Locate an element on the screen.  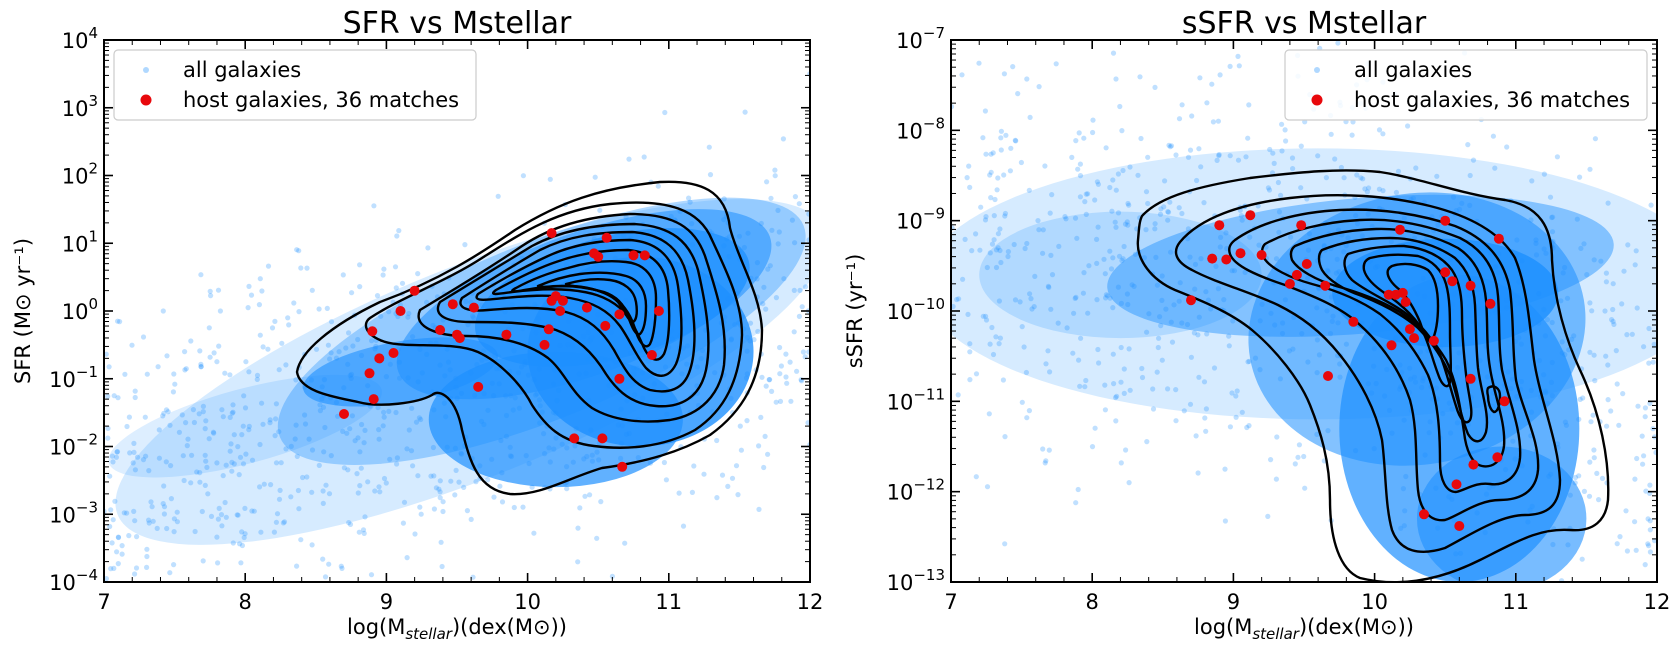
density-blob is located at coordinates (1120, 275).